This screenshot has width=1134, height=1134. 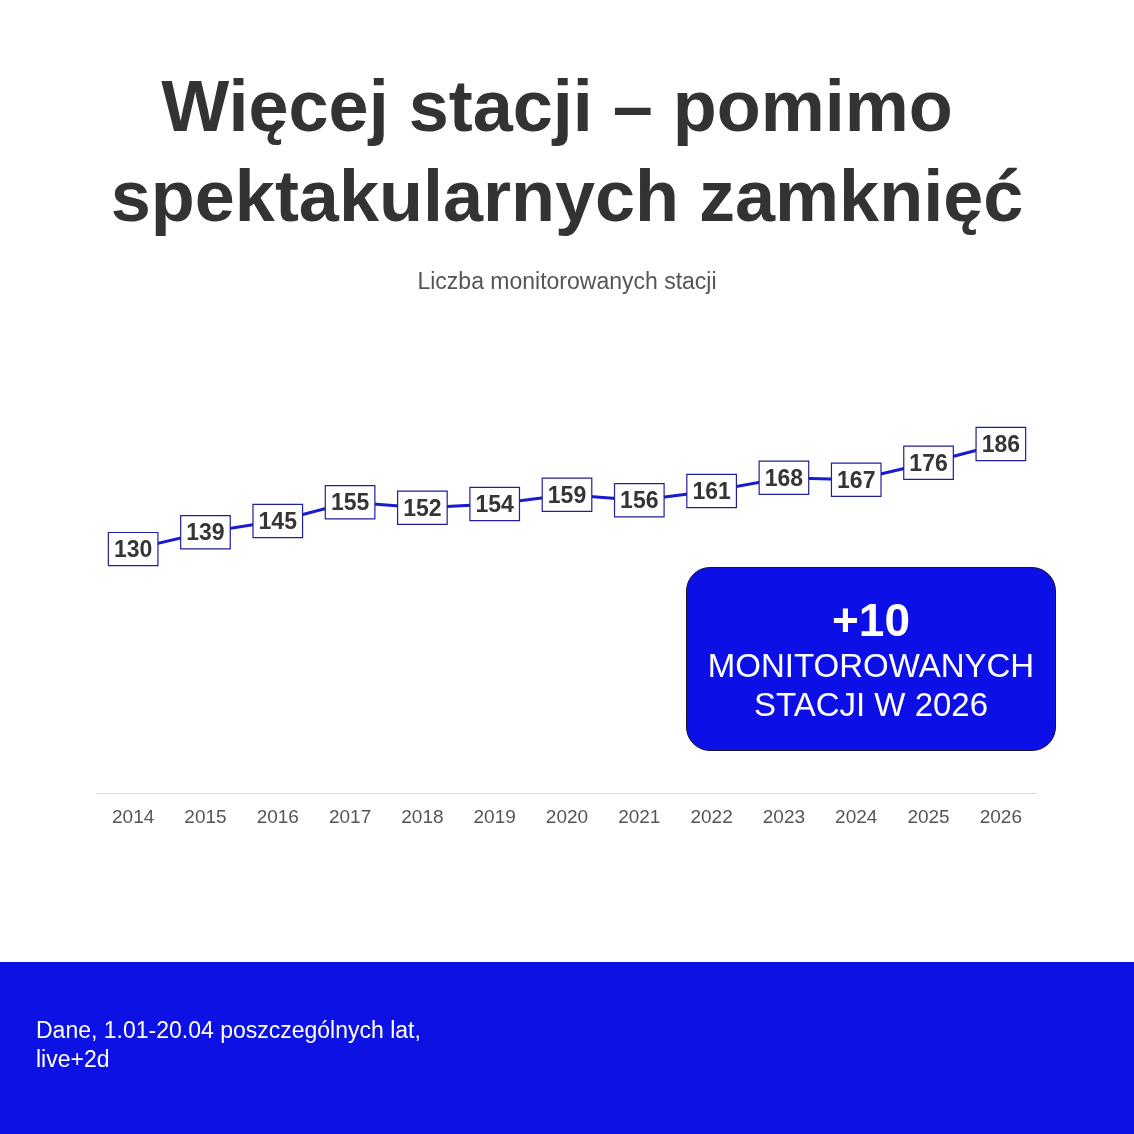 I want to click on x-tick-label: 2017, so click(x=350, y=816).